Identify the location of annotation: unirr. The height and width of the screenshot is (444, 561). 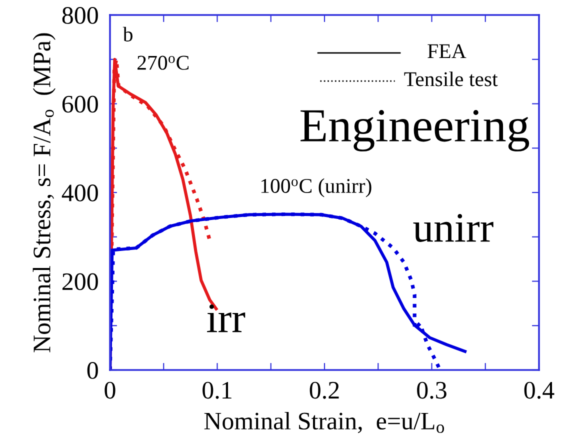
(453, 228).